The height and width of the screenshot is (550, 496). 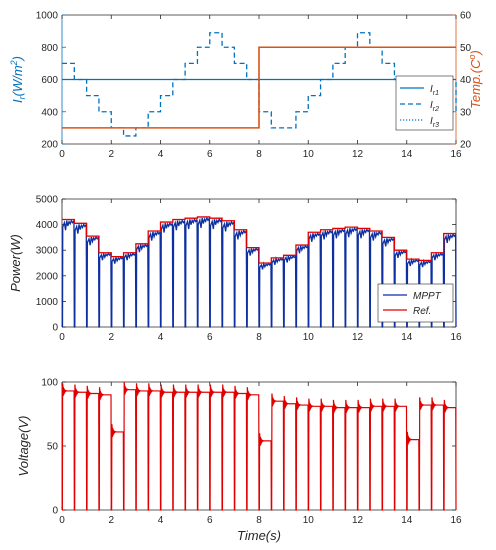 What do you see at coordinates (14, 63) in the screenshot?
I see `y-label-sup: 2` at bounding box center [14, 63].